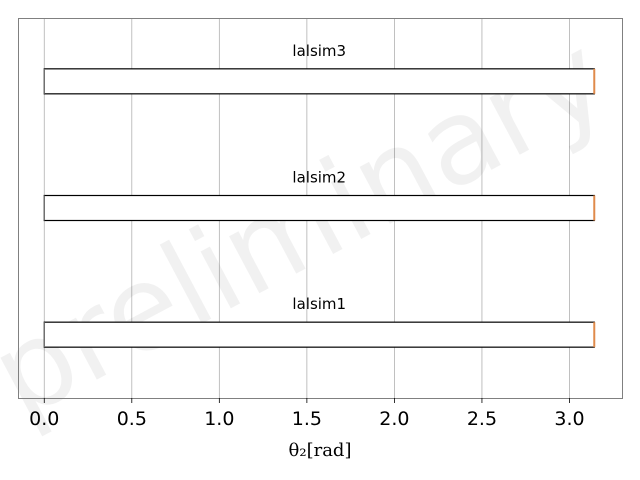 The image size is (640, 480). I want to click on x-tick-label-3: 1.5, so click(307, 419).